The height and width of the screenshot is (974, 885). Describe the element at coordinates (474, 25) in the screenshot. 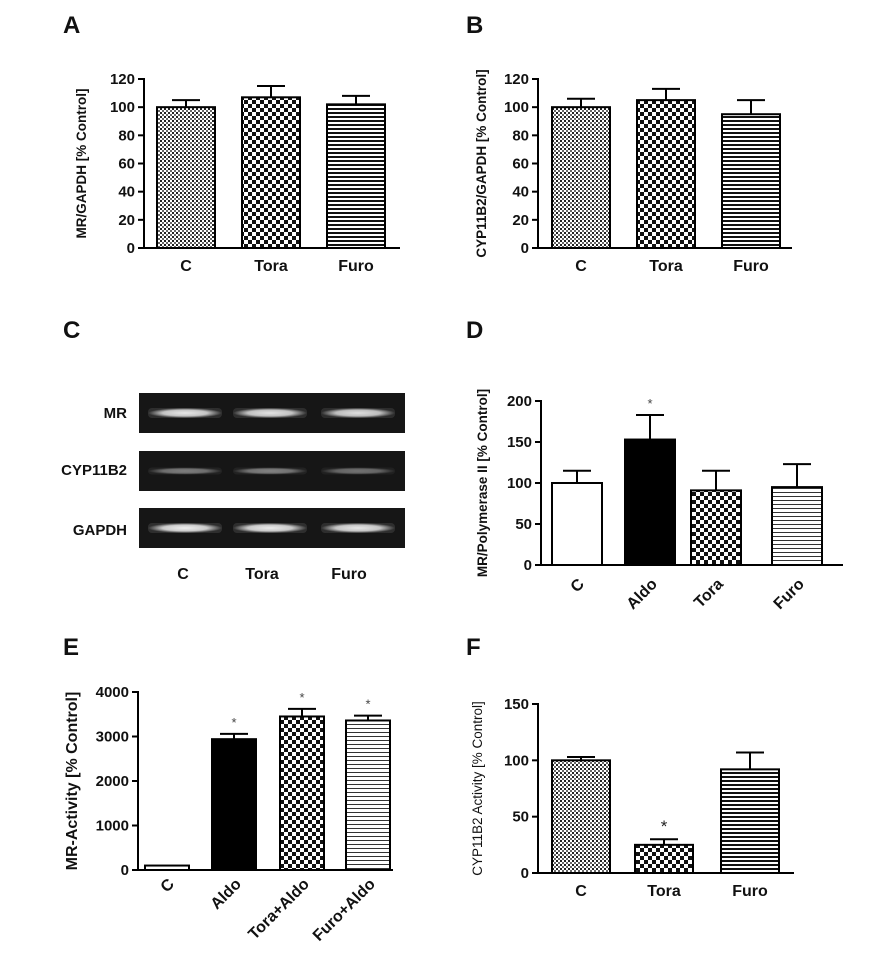

I see `panel-letter-b: B` at that location.